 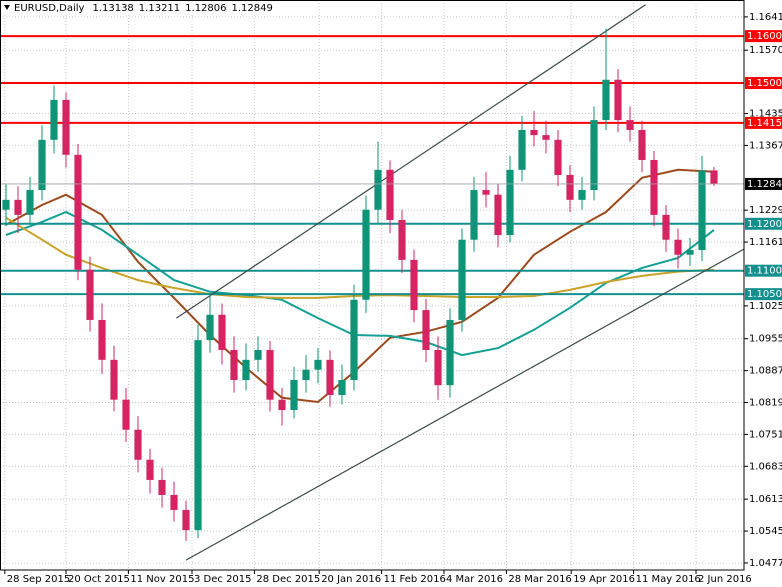 I want to click on y-tick-label: 1.06130, so click(x=765, y=499).